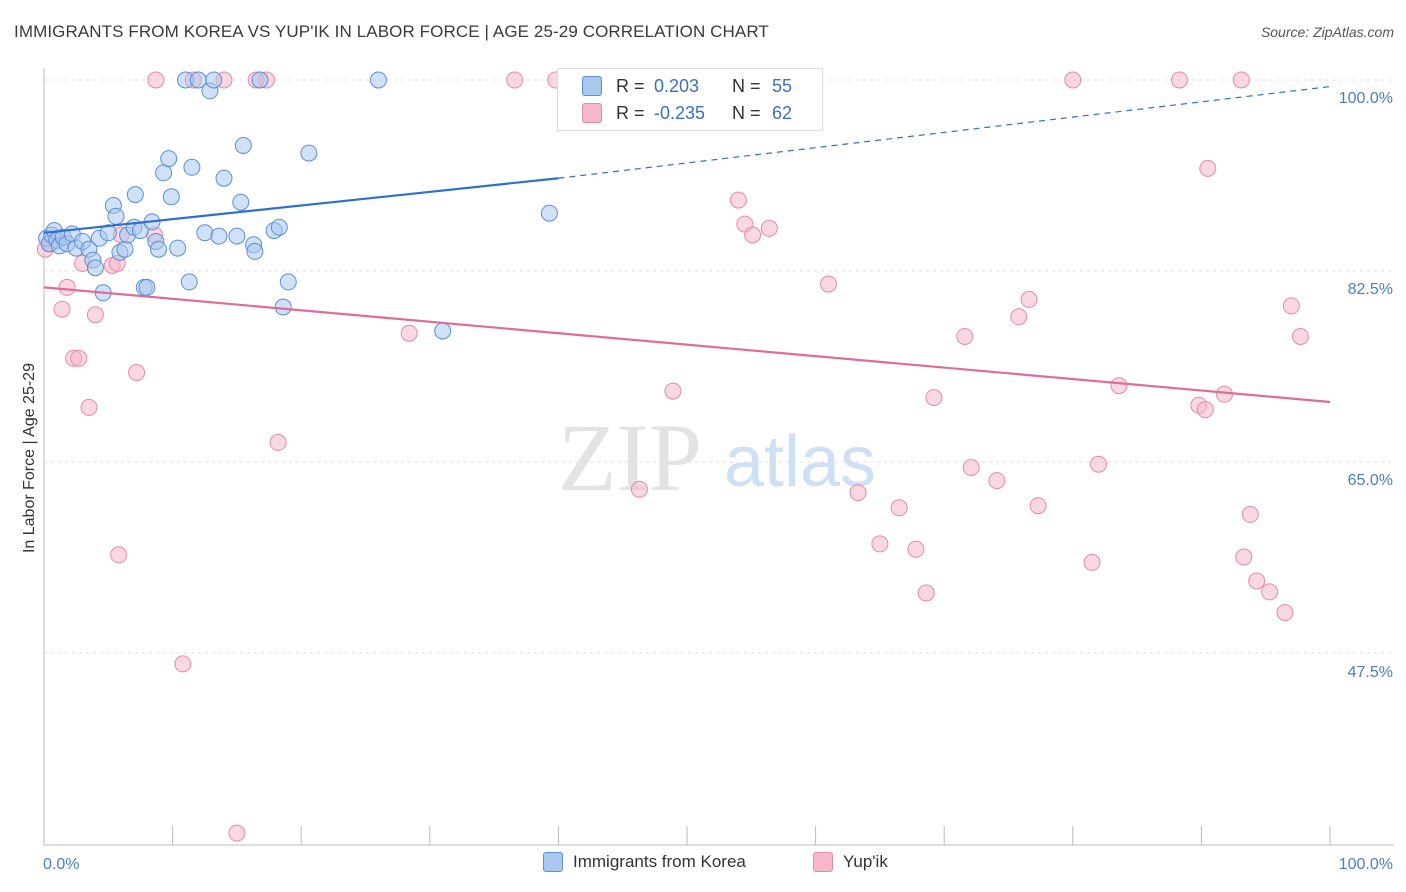 The image size is (1406, 892). I want to click on watermark-zip: ZIP, so click(630, 457).